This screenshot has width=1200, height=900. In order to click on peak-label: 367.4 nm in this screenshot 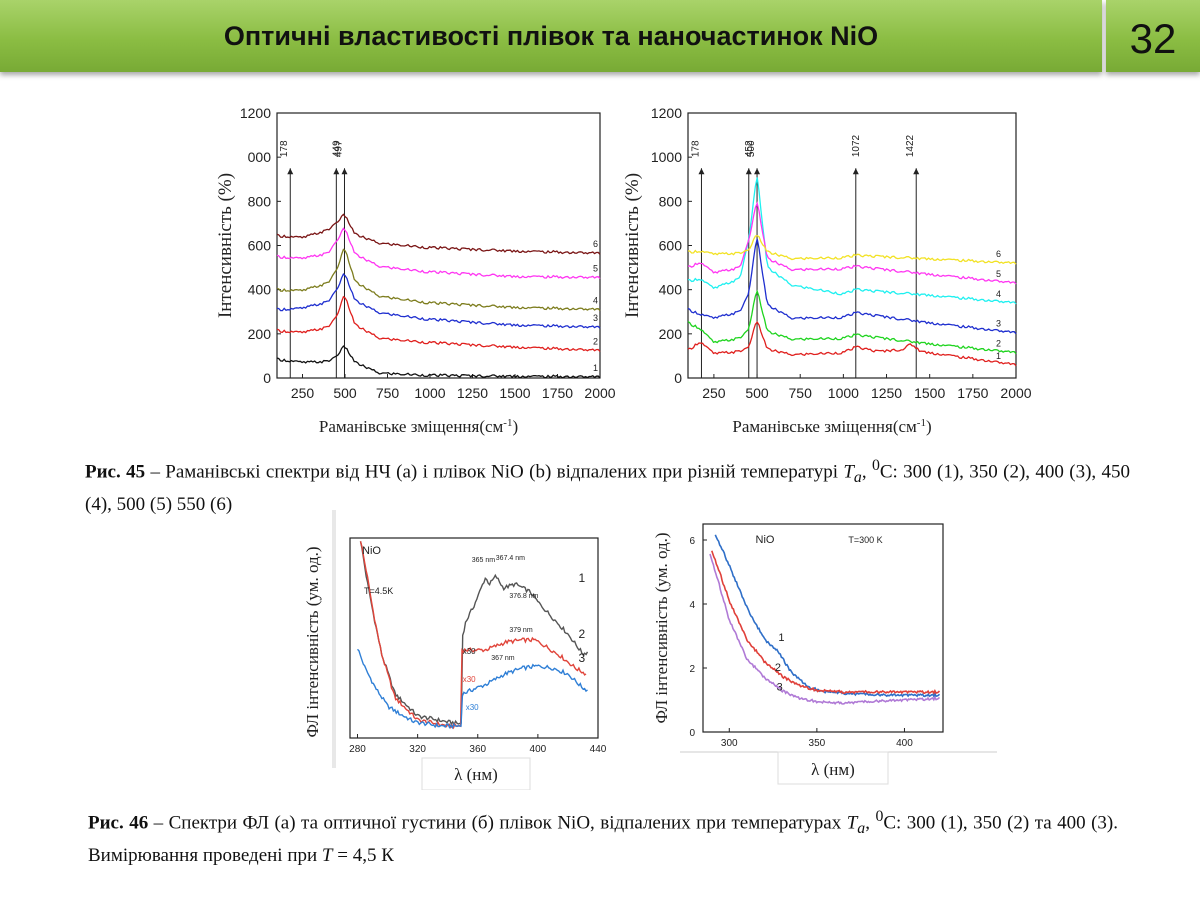, I will do `click(510, 558)`.